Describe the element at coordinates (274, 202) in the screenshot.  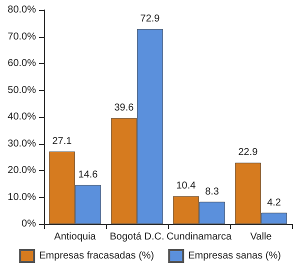
I see `data-label: 4.2` at that location.